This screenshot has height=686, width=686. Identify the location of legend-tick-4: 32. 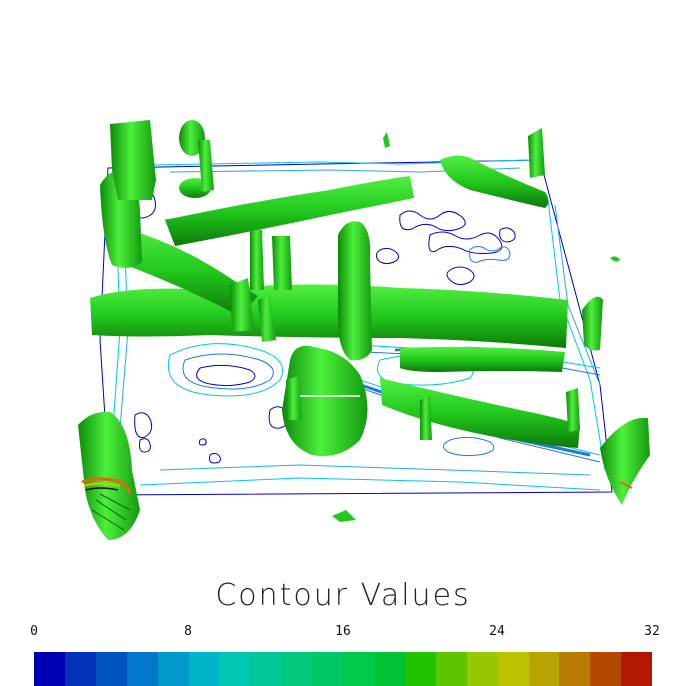
(652, 631).